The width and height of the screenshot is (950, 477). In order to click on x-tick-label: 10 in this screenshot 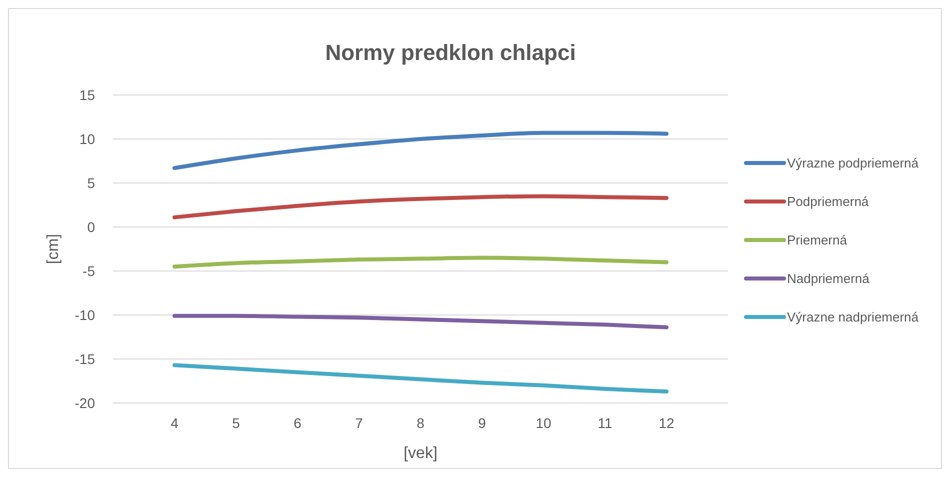, I will do `click(544, 423)`.